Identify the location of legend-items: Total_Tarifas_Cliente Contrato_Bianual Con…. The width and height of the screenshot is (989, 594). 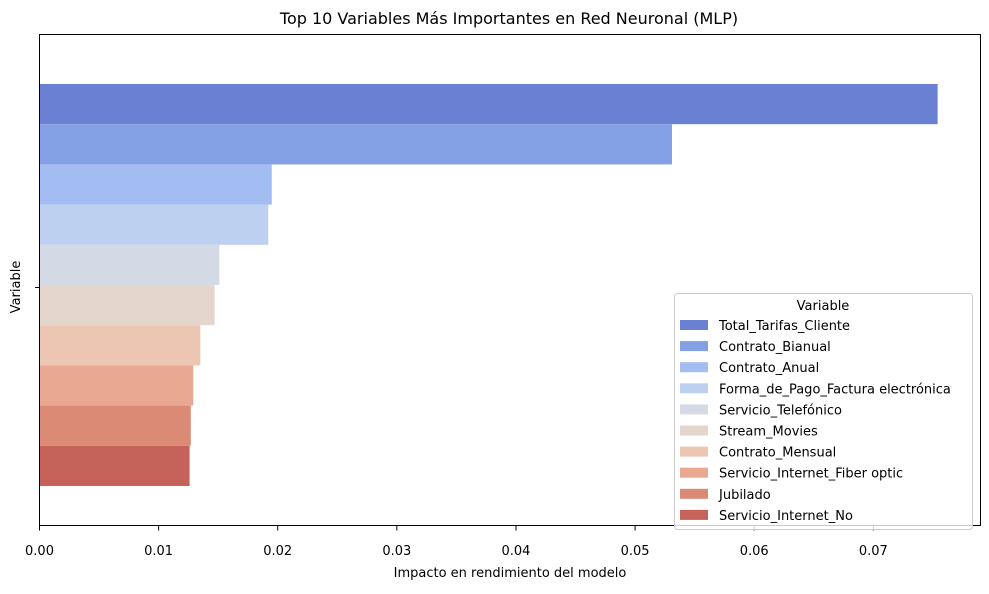
(815, 421).